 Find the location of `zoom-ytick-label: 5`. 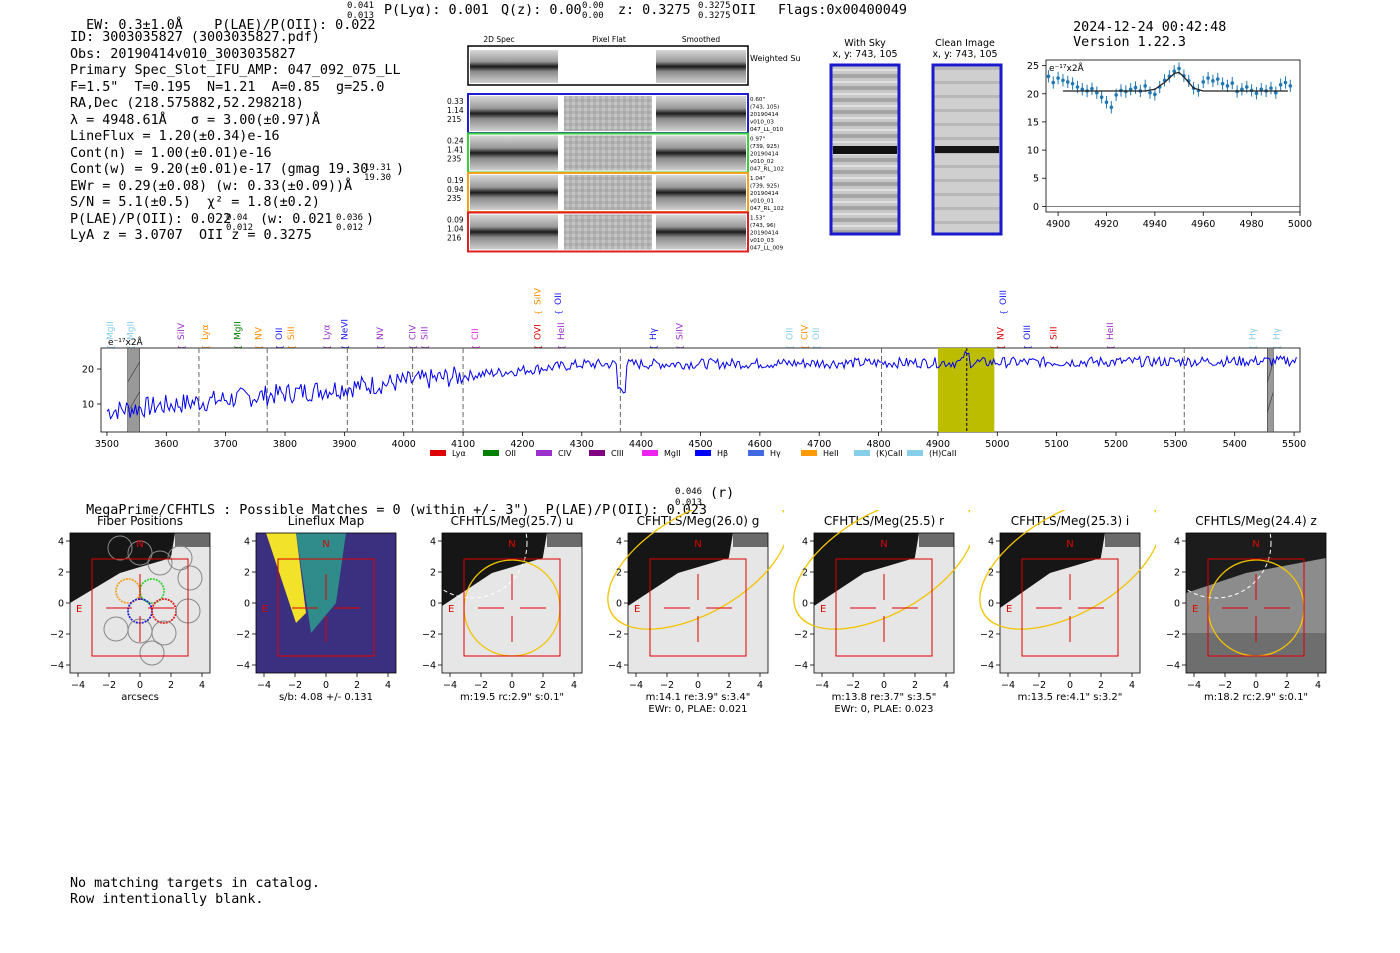

zoom-ytick-label: 5 is located at coordinates (1036, 179).